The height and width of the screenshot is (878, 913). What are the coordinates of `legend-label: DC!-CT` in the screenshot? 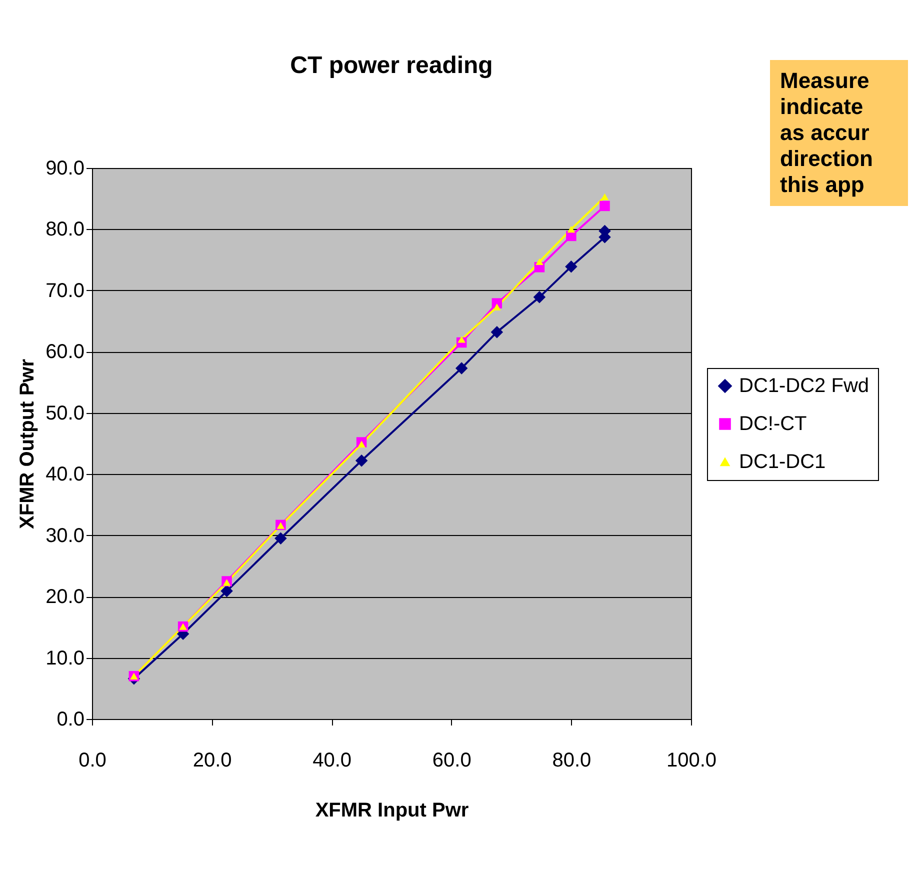 It's located at (773, 424).